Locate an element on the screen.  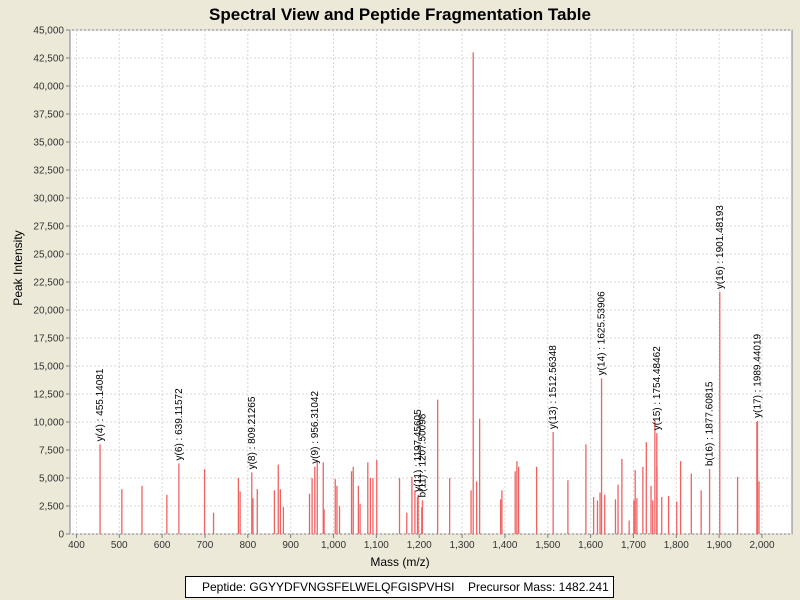
peak-annotation: y(16) : 1901.48193 is located at coordinates (720, 247).